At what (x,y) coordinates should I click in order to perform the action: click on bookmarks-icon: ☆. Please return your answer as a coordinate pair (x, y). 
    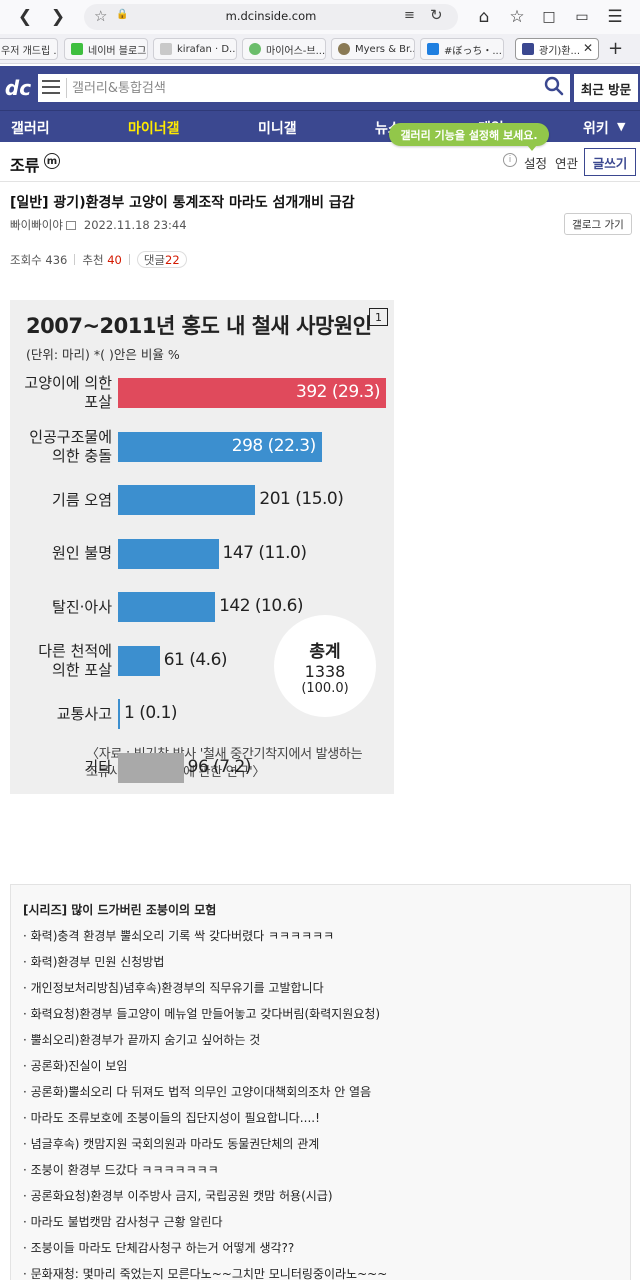
    Looking at the image, I should click on (517, 17).